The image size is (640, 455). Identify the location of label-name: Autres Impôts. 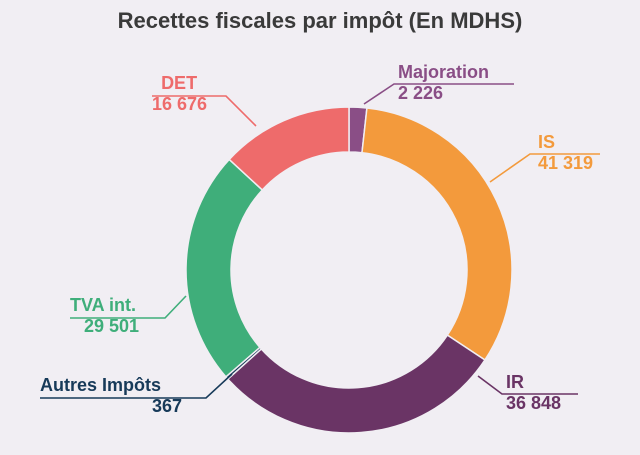
(101, 385).